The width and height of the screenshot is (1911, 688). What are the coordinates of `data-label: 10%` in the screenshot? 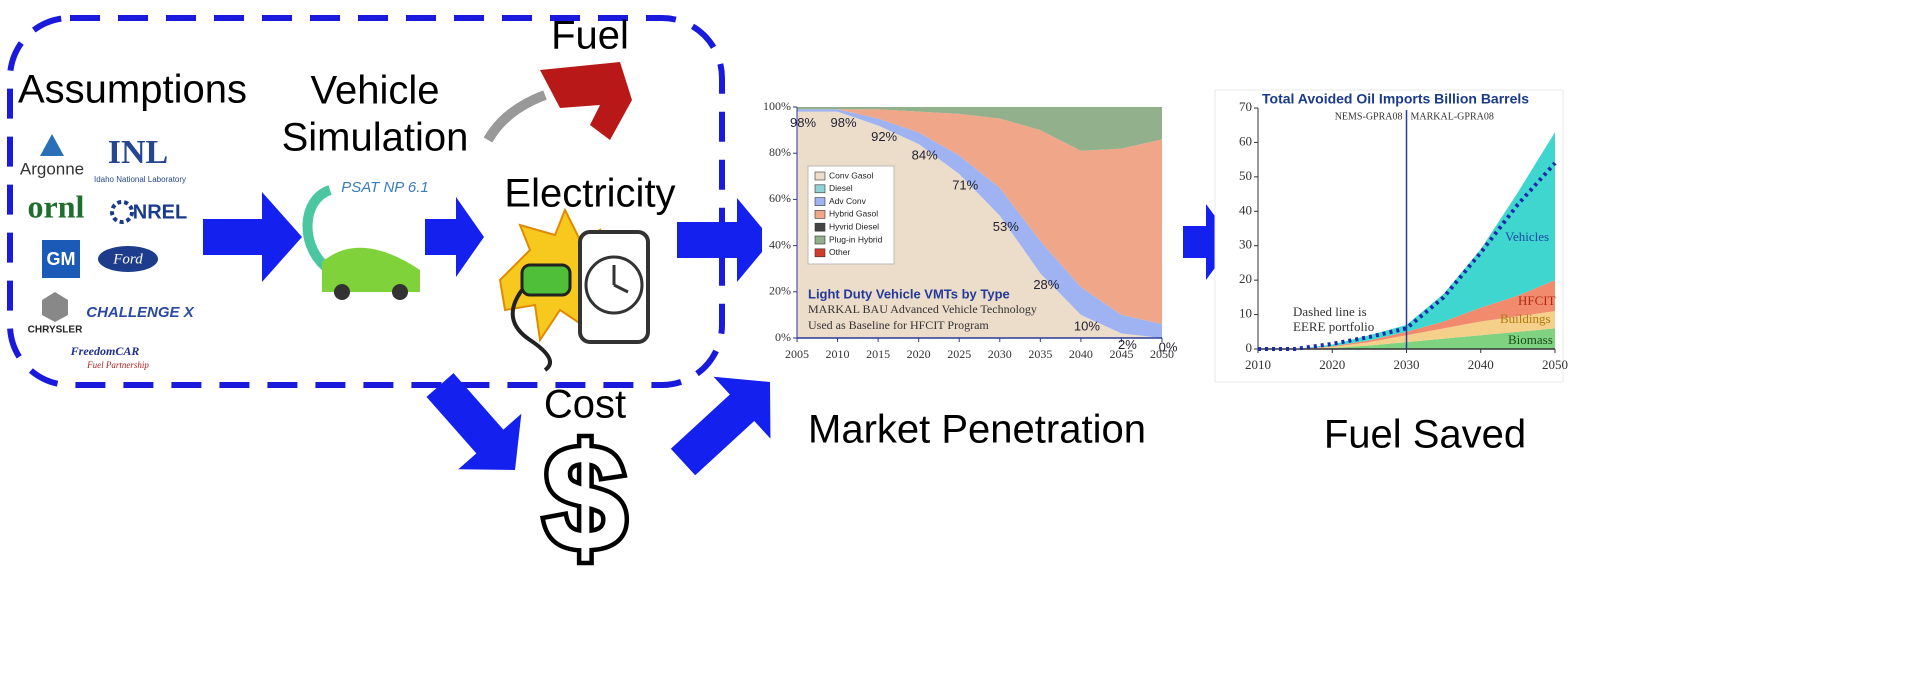 It's located at (1087, 325).